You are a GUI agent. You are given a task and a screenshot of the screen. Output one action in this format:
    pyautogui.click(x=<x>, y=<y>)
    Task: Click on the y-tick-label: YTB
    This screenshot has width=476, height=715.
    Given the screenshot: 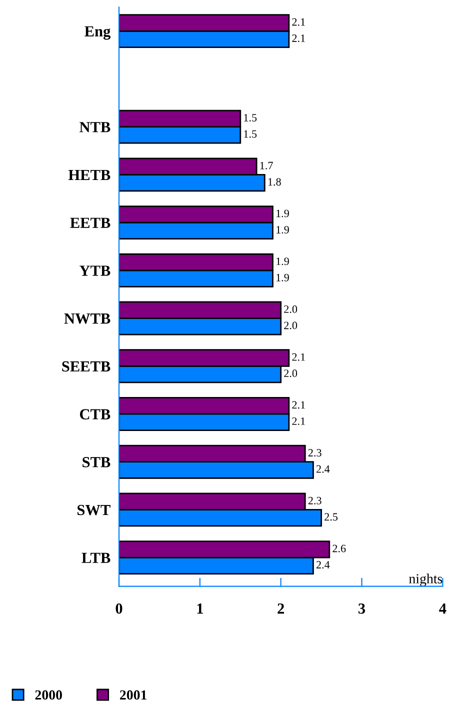 What is the action you would take?
    pyautogui.click(x=95, y=271)
    